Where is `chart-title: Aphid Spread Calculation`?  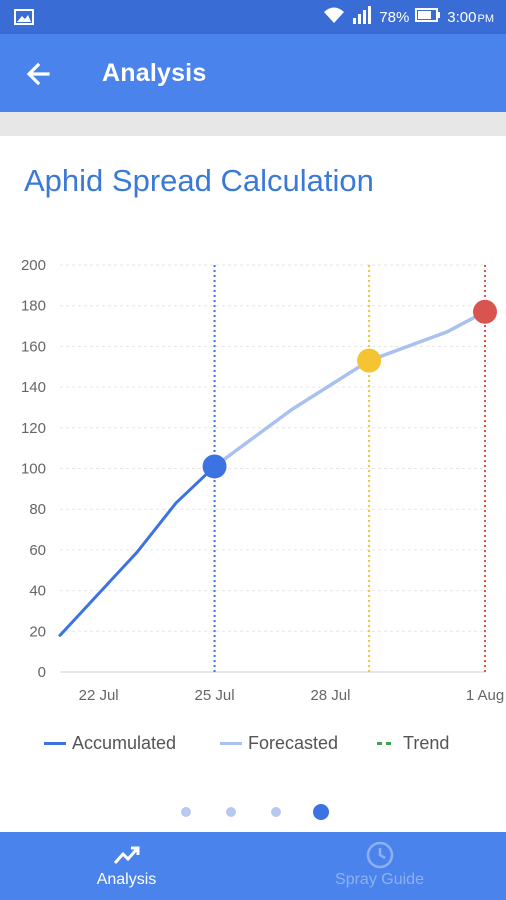
chart-title: Aphid Spread Calculation is located at coordinates (199, 180).